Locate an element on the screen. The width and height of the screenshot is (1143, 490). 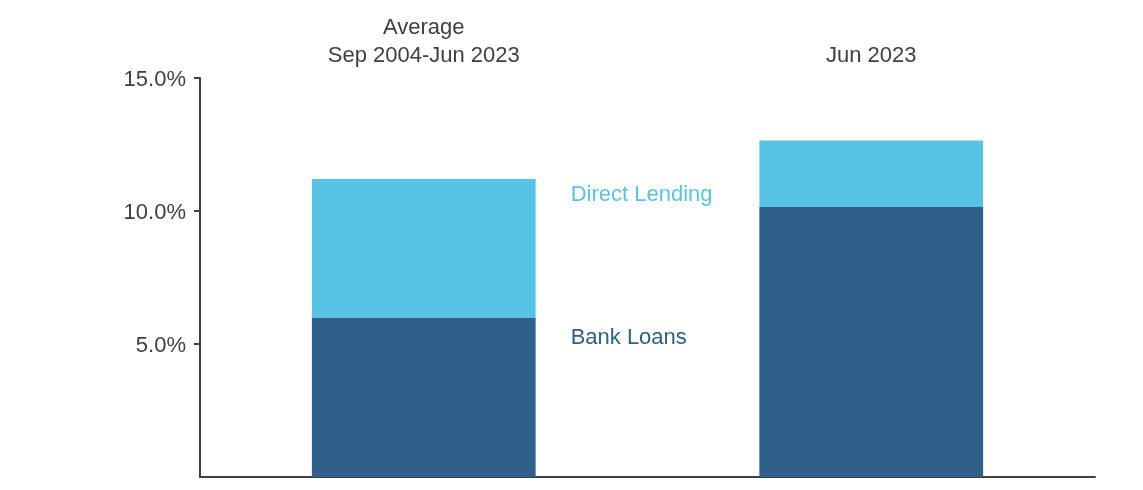
x-tick-label: Jun 2023 is located at coordinates (871, 54).